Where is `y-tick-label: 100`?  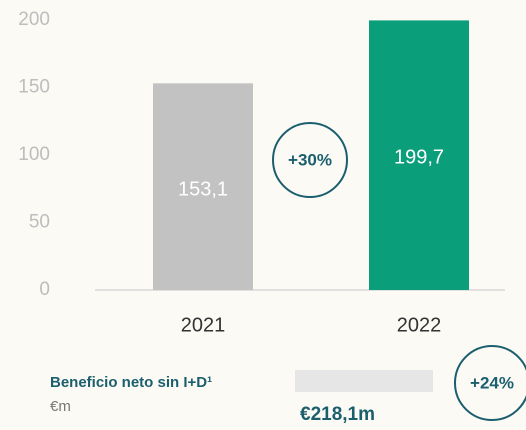
y-tick-label: 100 is located at coordinates (34, 154).